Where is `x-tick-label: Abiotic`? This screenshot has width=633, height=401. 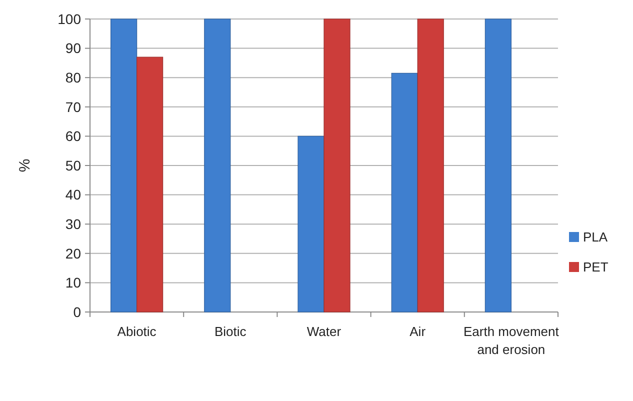
x-tick-label: Abiotic is located at coordinates (137, 331).